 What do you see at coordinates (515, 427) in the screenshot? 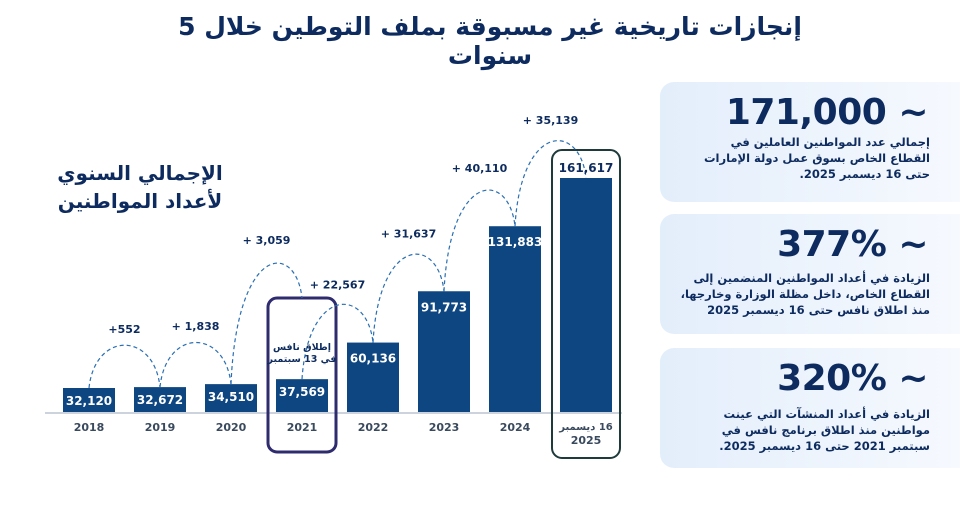
I see `tick-label: 2024` at bounding box center [515, 427].